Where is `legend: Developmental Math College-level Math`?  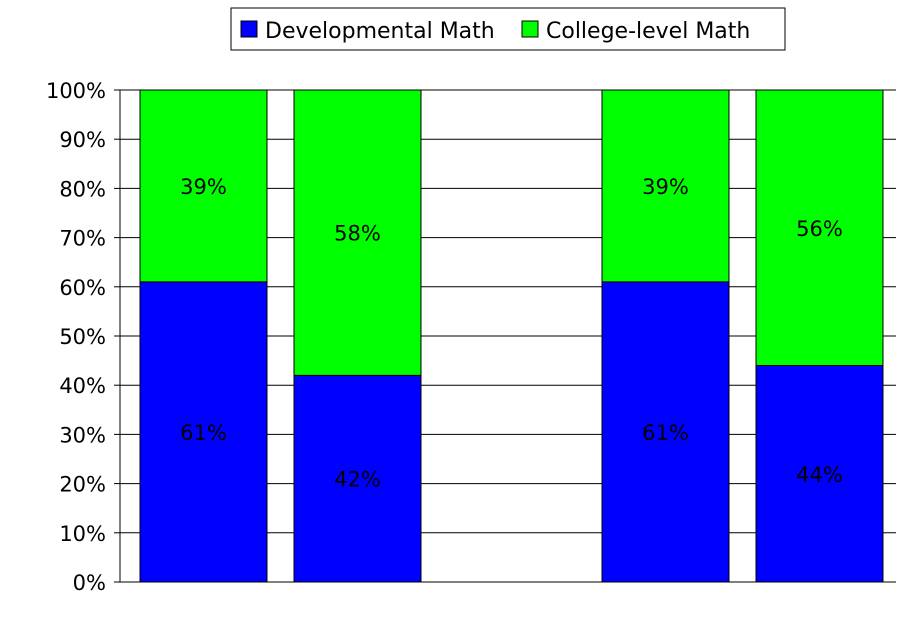
legend: Developmental Math College-level Math is located at coordinates (508, 29).